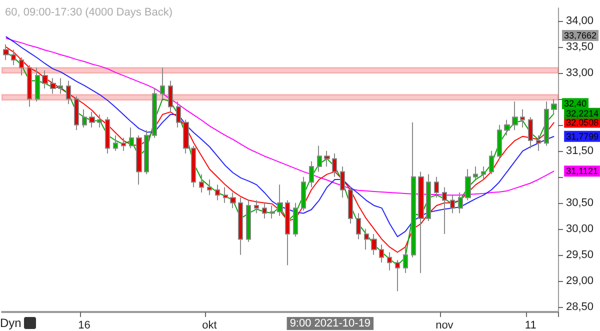 This screenshot has width=600, height=331. Describe the element at coordinates (582, 171) in the screenshot. I see `data-label: 31,1121` at that location.